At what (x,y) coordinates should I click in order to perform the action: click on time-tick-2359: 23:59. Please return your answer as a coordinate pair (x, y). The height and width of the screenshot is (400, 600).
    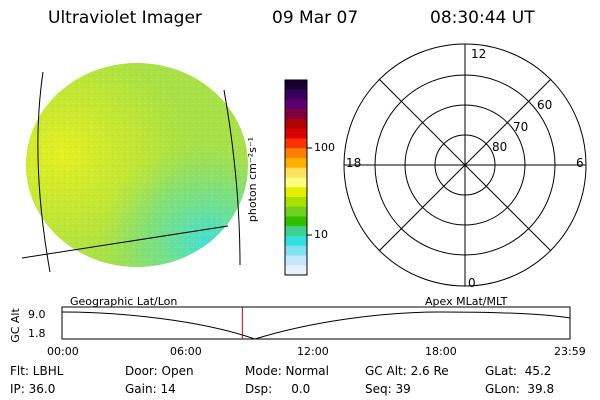
    Looking at the image, I should click on (570, 351).